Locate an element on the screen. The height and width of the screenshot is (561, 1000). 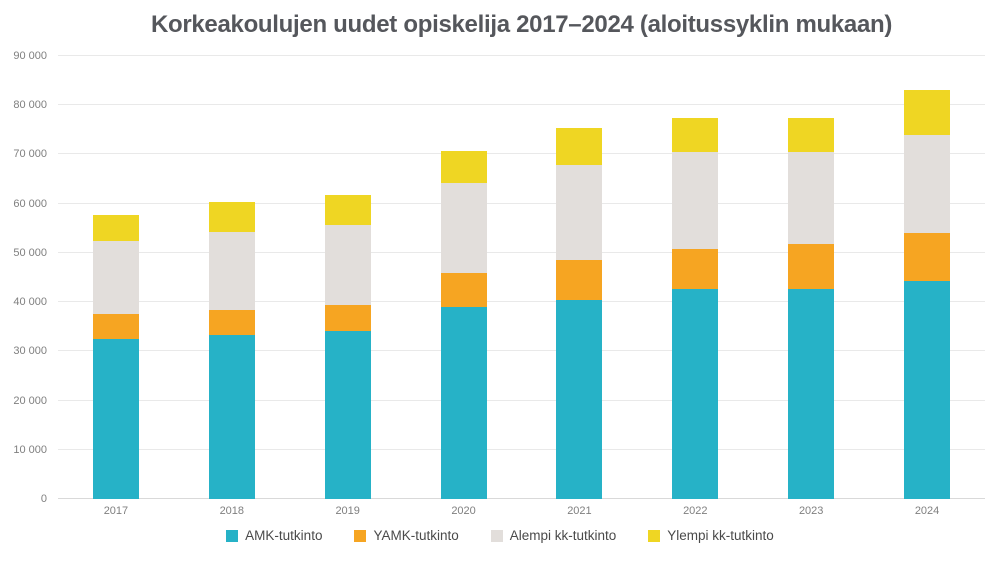
x-axis: 2017 2018 2019 2020 2021 2022 2023 2024 is located at coordinates (521, 513).